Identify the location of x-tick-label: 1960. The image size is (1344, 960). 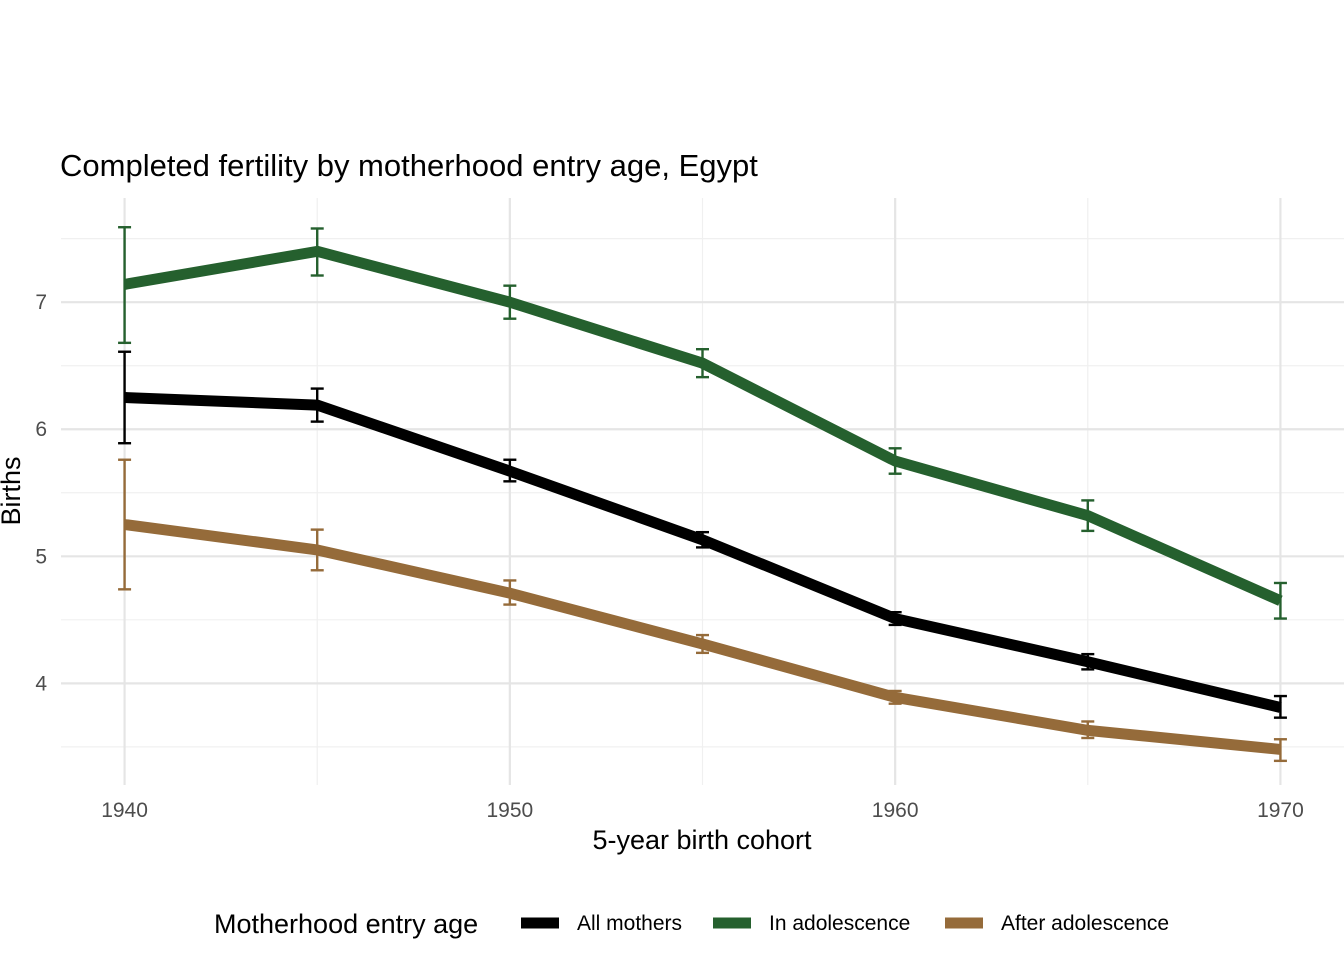
(895, 810).